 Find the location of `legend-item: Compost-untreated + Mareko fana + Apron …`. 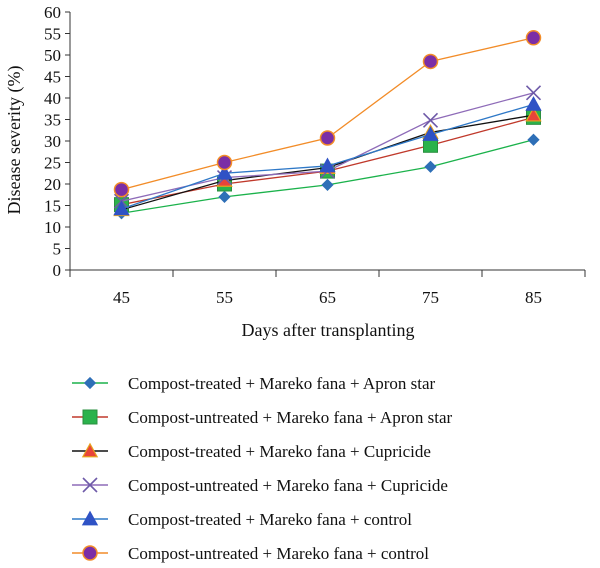

legend-item: Compost-untreated + Mareko fana + Apron … is located at coordinates (262, 417).